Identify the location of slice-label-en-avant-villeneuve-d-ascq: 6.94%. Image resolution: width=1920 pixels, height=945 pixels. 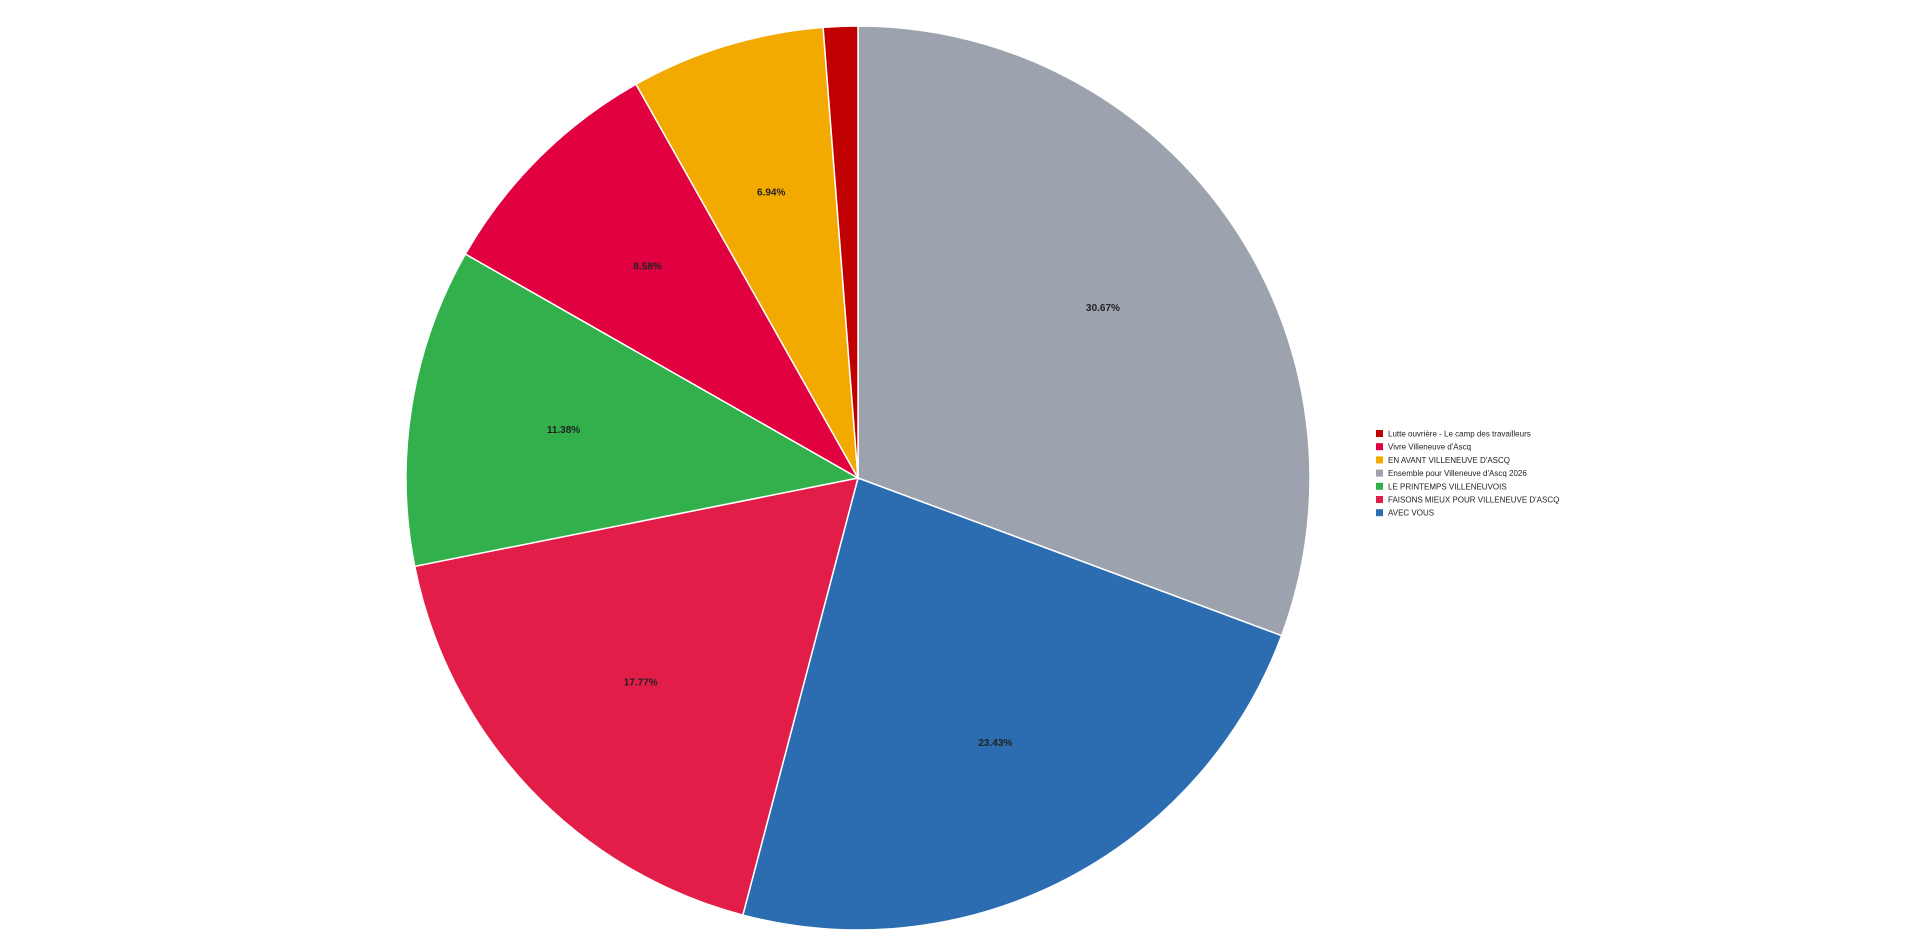
(771, 193).